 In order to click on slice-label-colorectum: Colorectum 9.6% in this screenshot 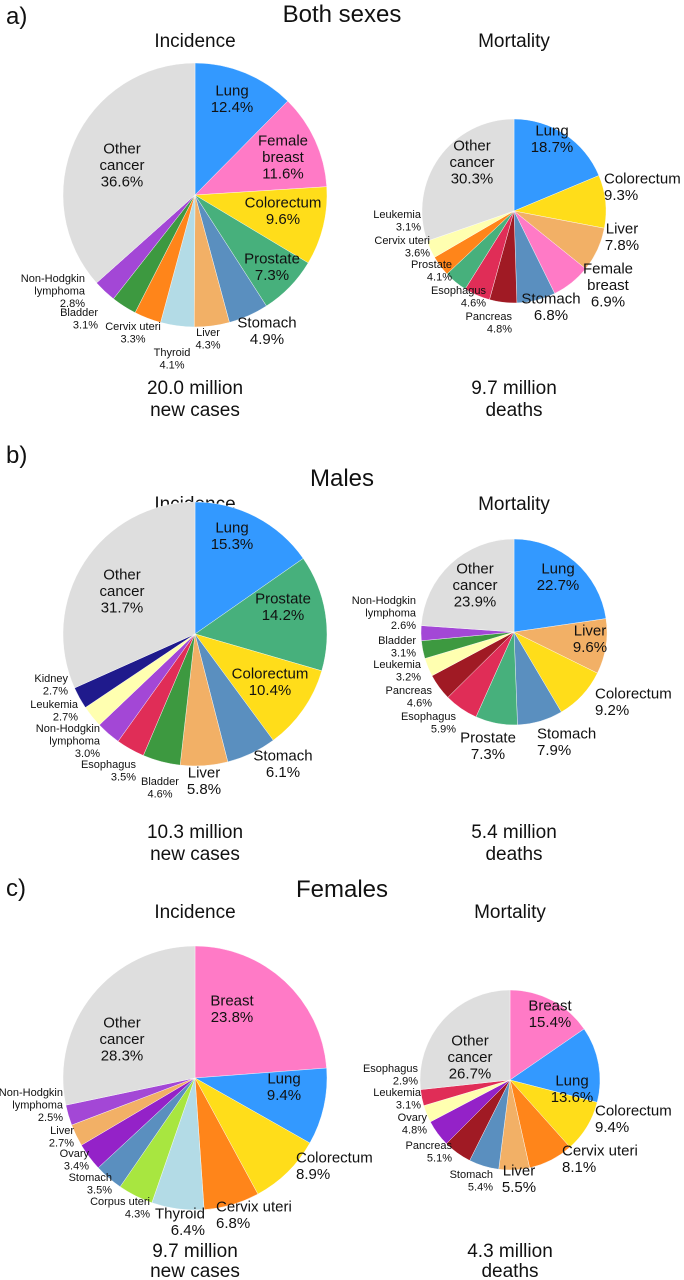, I will do `click(283, 211)`.